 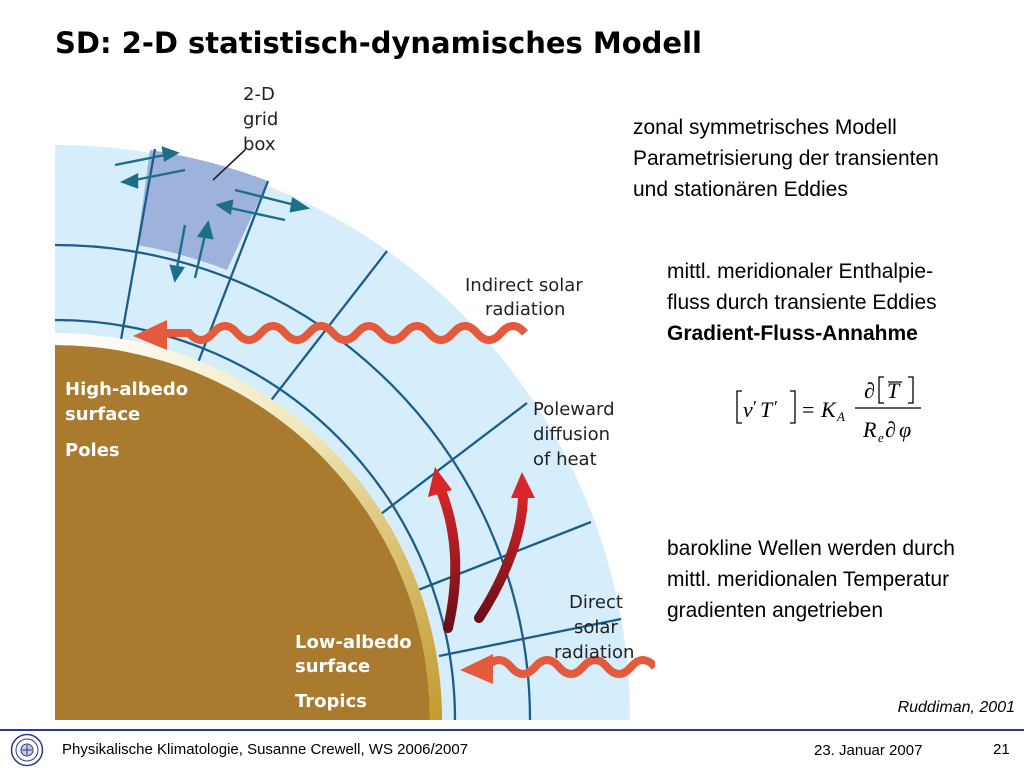 I want to click on text-line: gradienten angetrieben, so click(x=775, y=610).